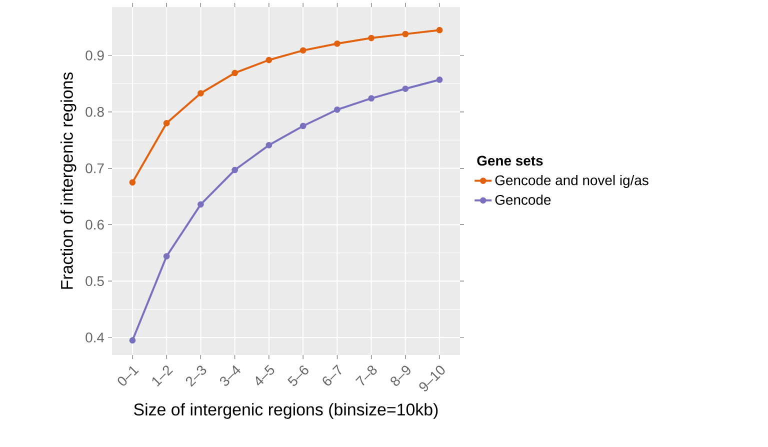  I want to click on x-tick-label: 8–9, so click(400, 376).